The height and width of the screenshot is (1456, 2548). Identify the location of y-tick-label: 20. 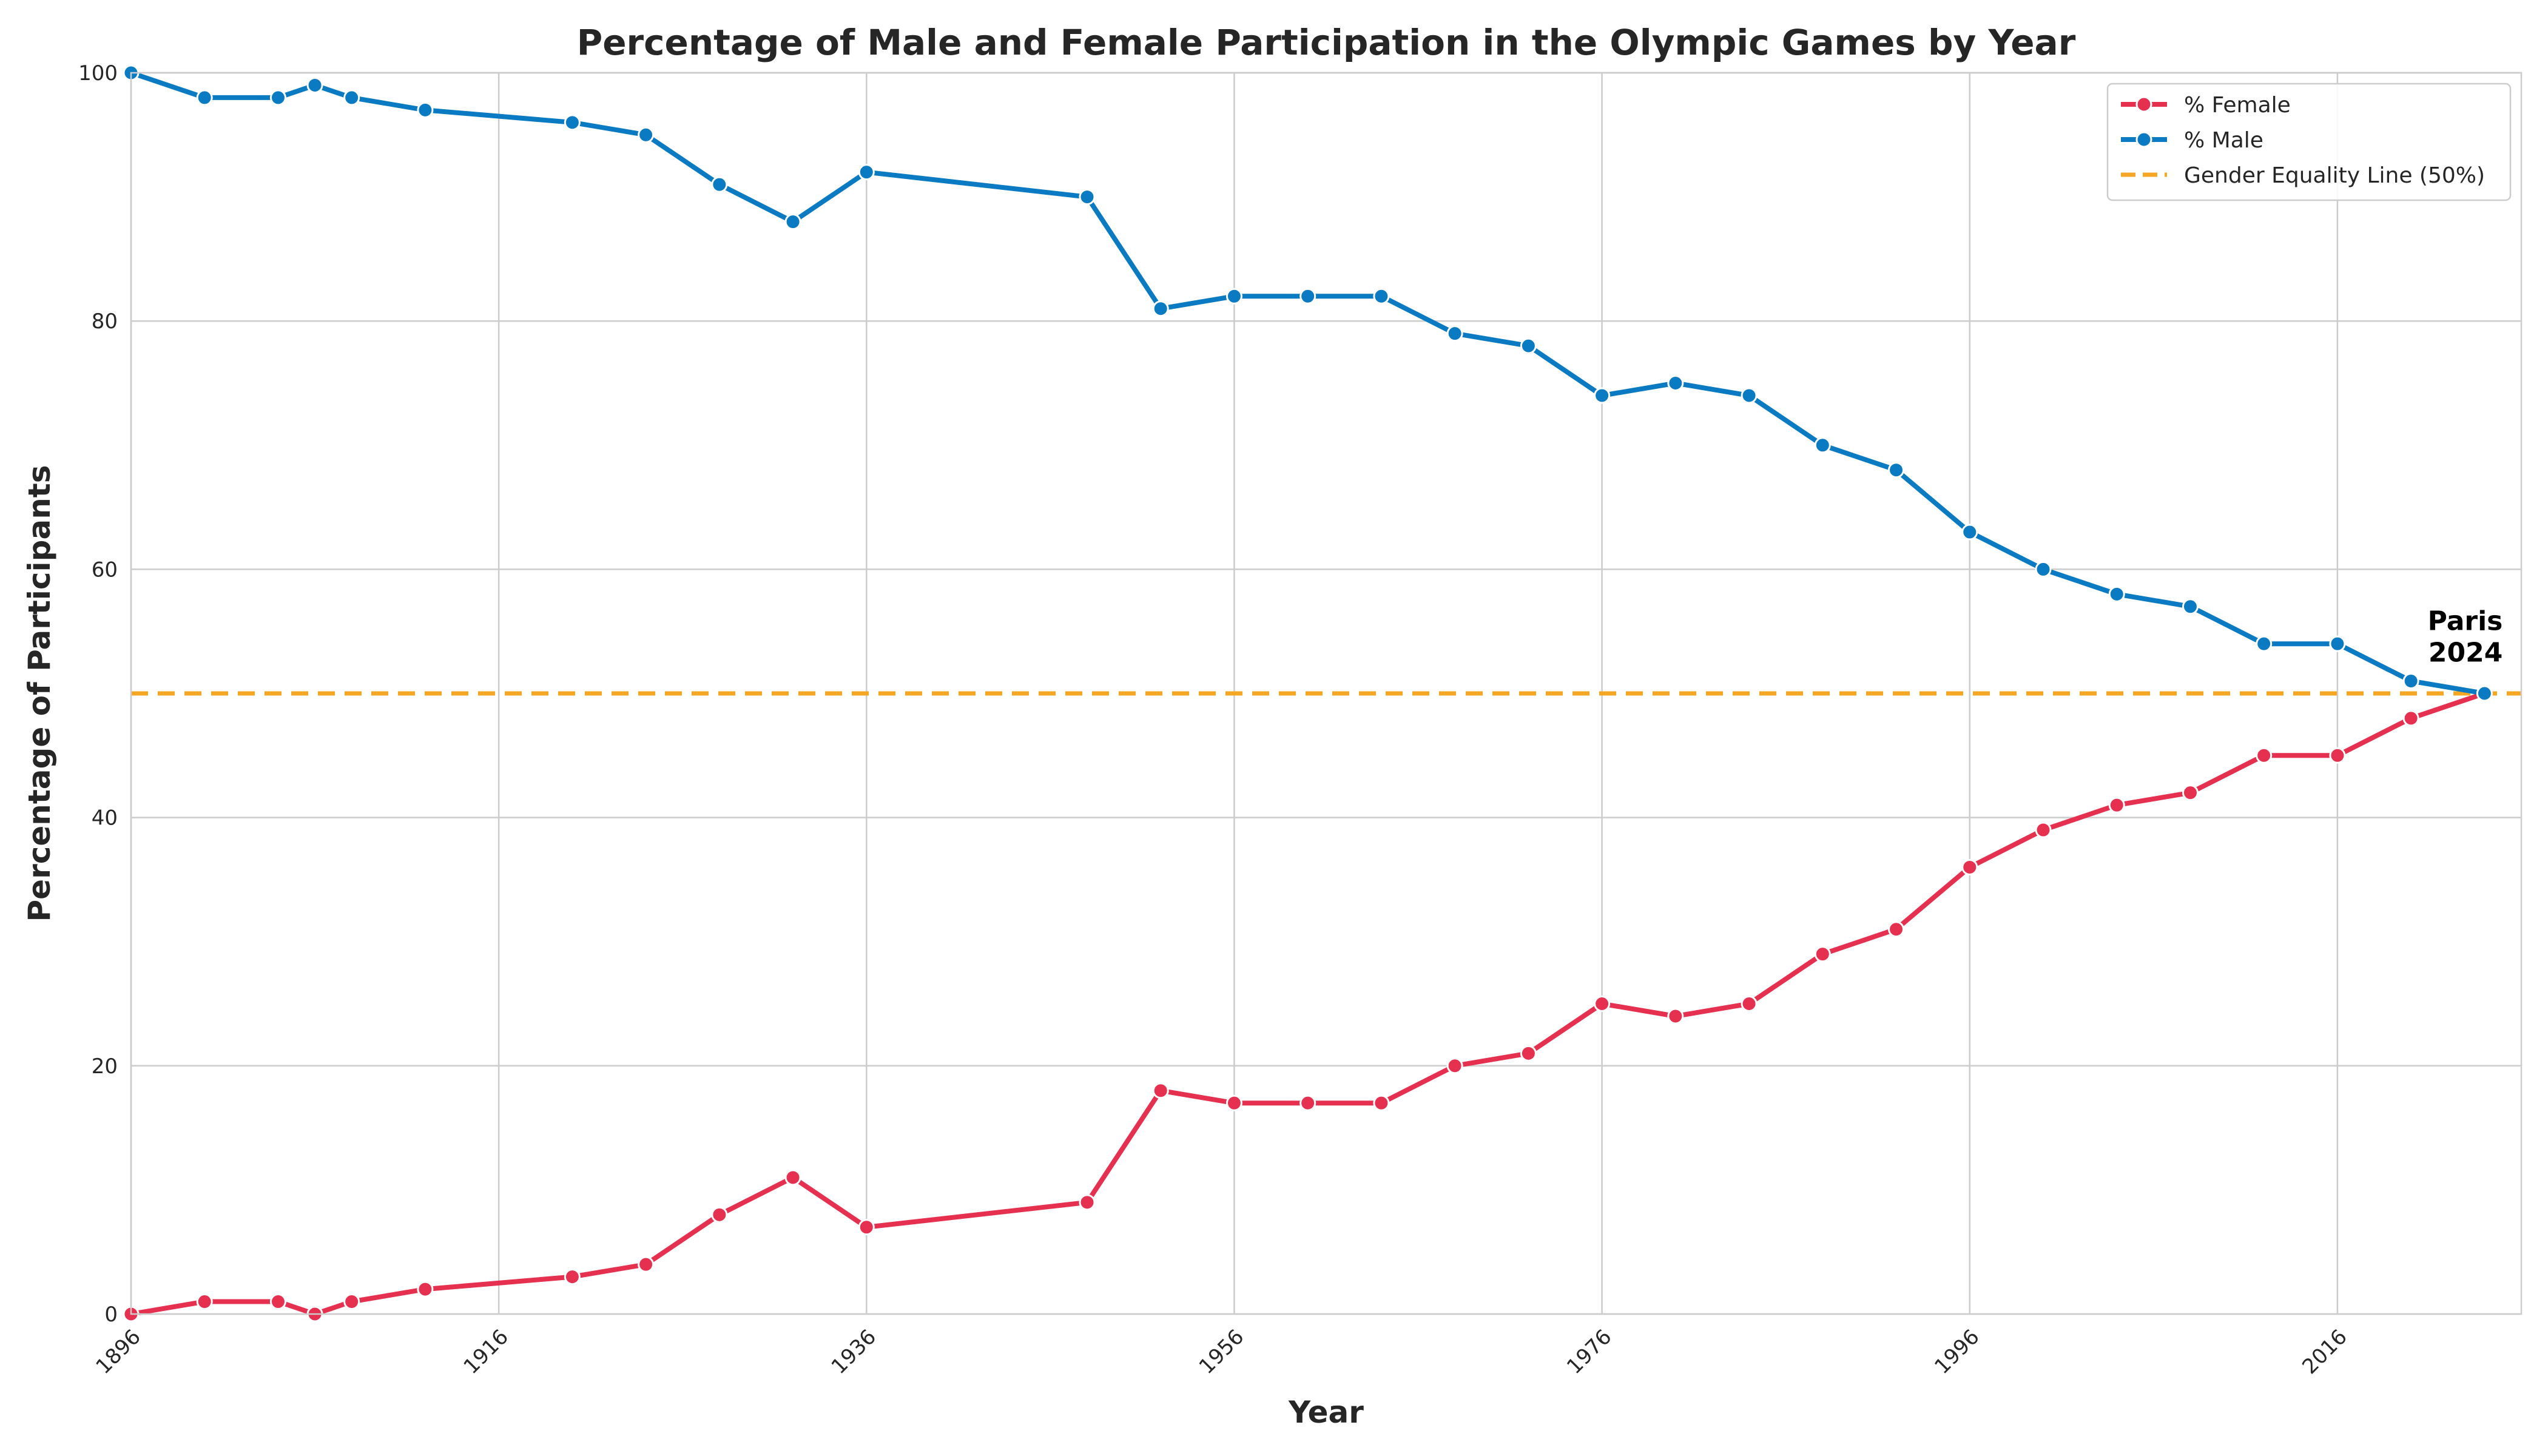
(105, 1066).